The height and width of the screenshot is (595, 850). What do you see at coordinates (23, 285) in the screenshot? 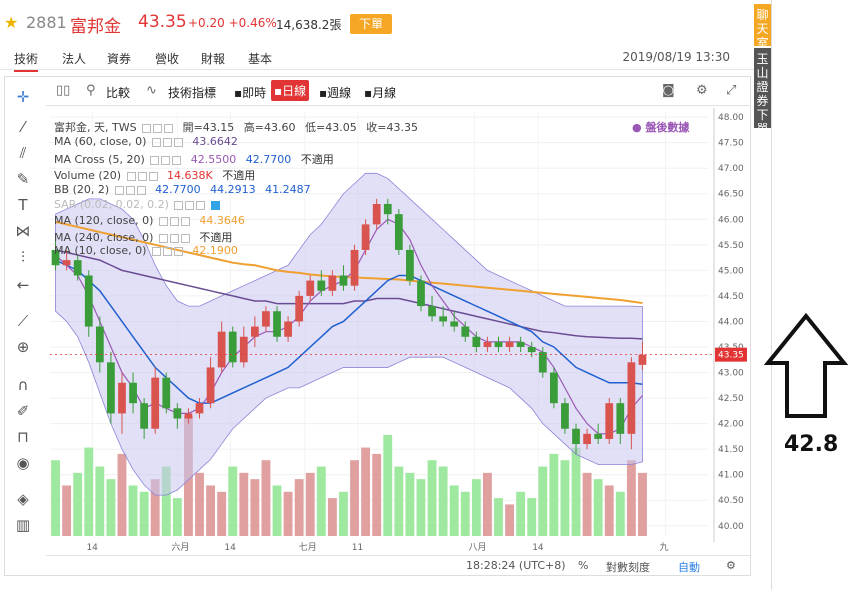
I see `back-arrow-icon: ←` at bounding box center [23, 285].